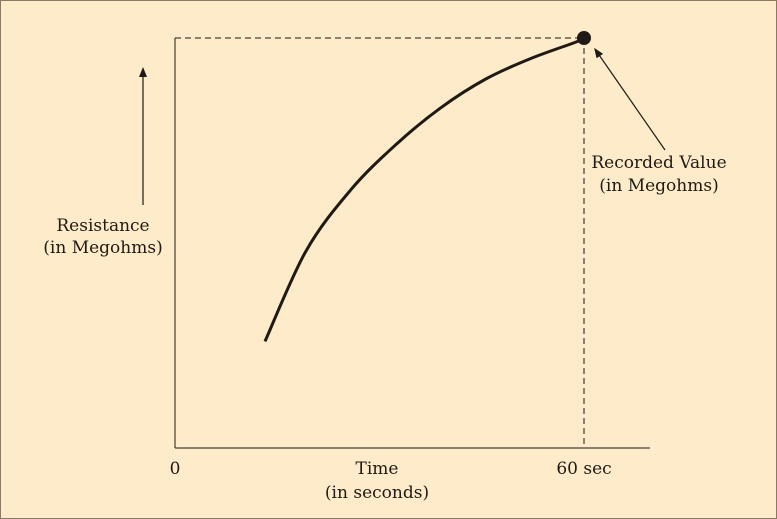 This screenshot has width=777, height=519. What do you see at coordinates (175, 469) in the screenshot?
I see `x-tick-label-0: 0` at bounding box center [175, 469].